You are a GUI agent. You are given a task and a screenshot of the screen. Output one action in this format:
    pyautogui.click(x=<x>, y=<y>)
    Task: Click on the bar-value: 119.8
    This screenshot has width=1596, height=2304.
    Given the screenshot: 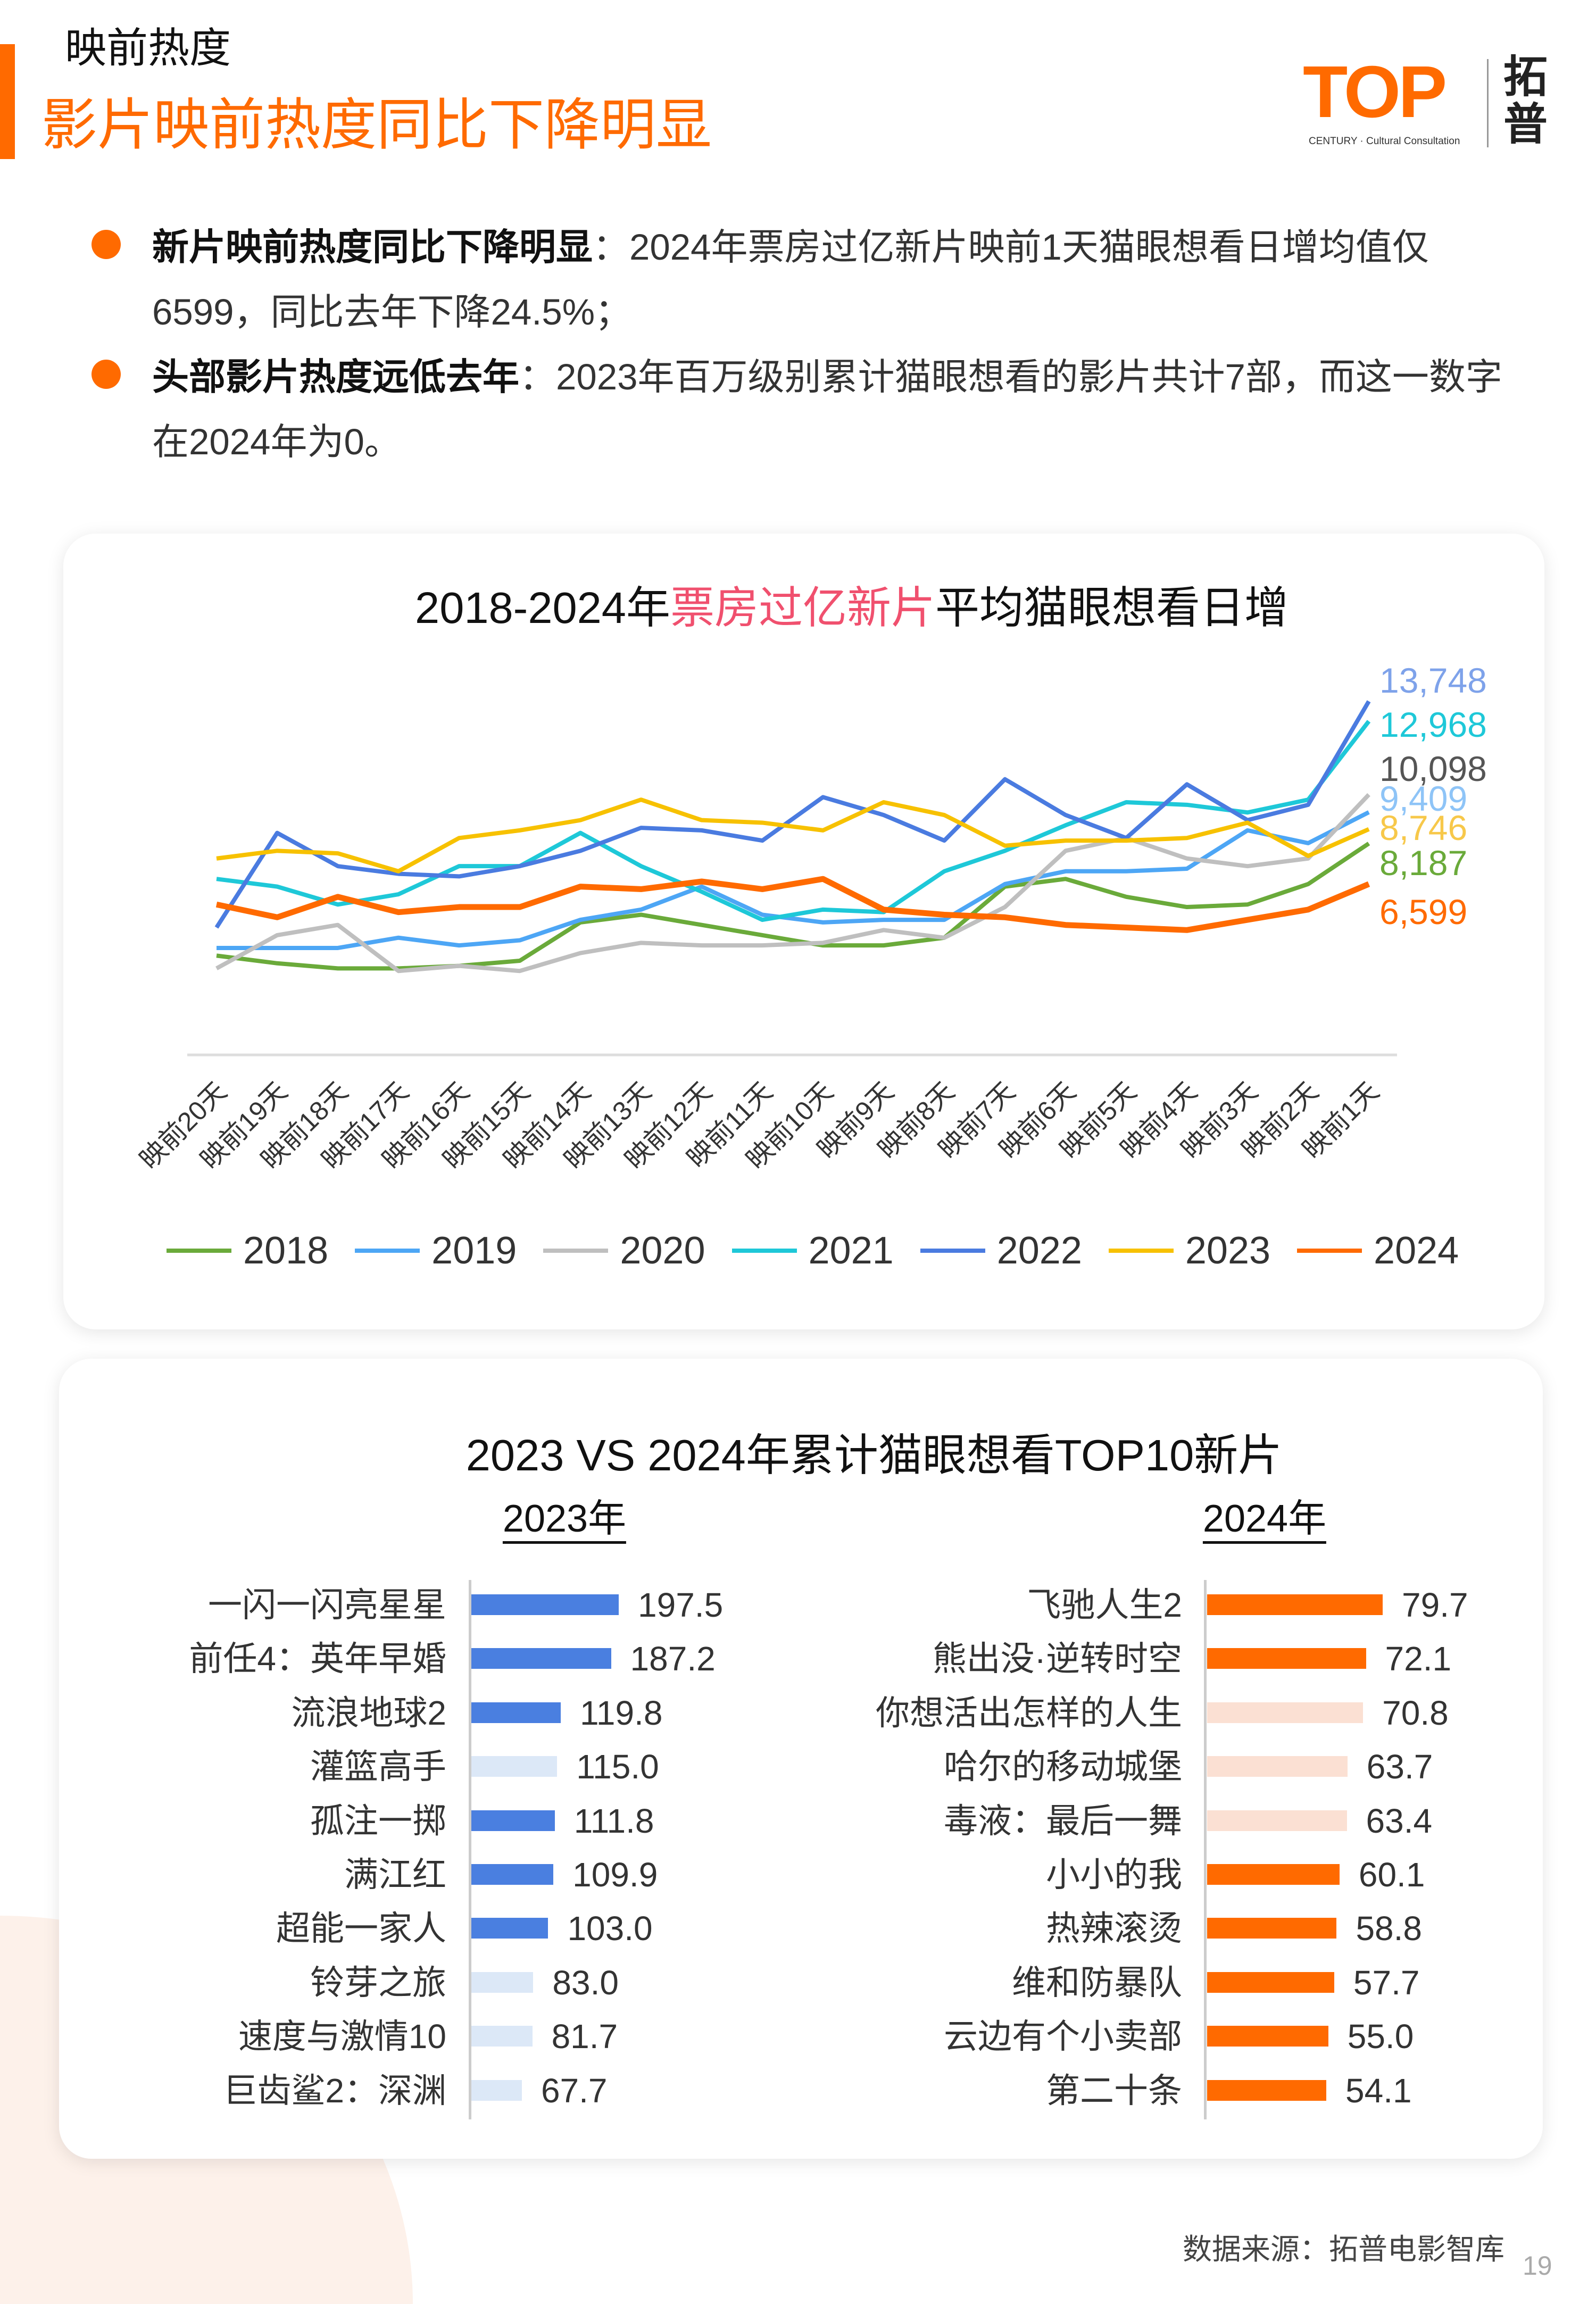 What is the action you would take?
    pyautogui.click(x=621, y=1712)
    